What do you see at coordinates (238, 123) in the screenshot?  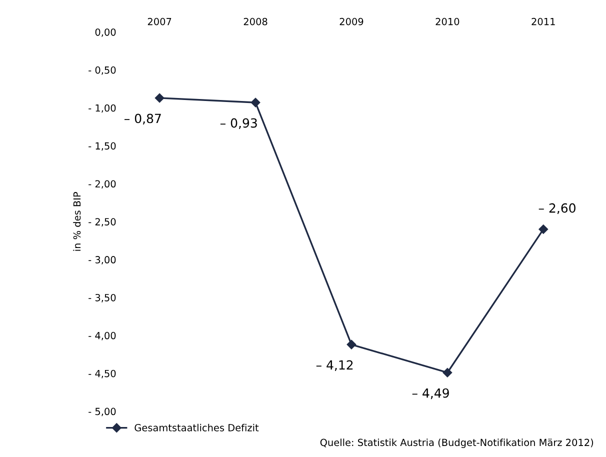 I see `data-label: – 0,93` at bounding box center [238, 123].